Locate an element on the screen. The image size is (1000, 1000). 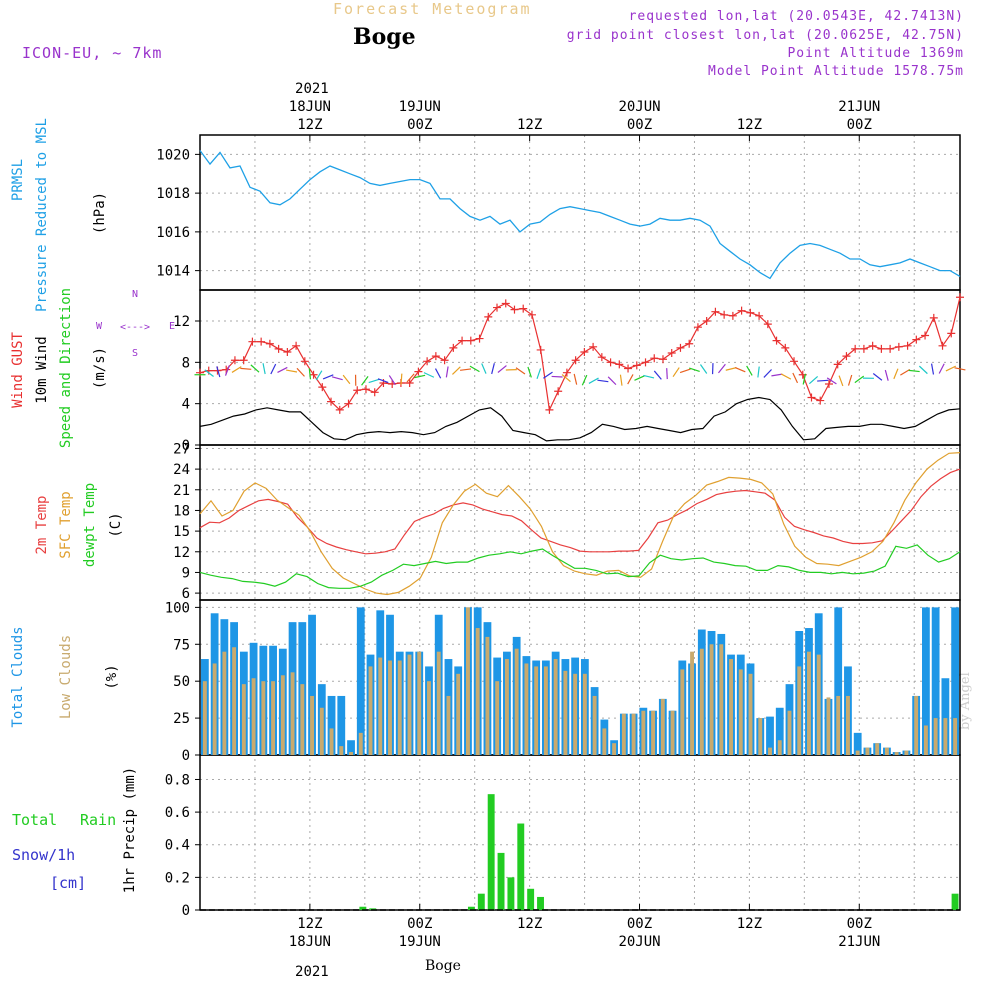
y-tick-label: 100 is located at coordinates (177, 608).